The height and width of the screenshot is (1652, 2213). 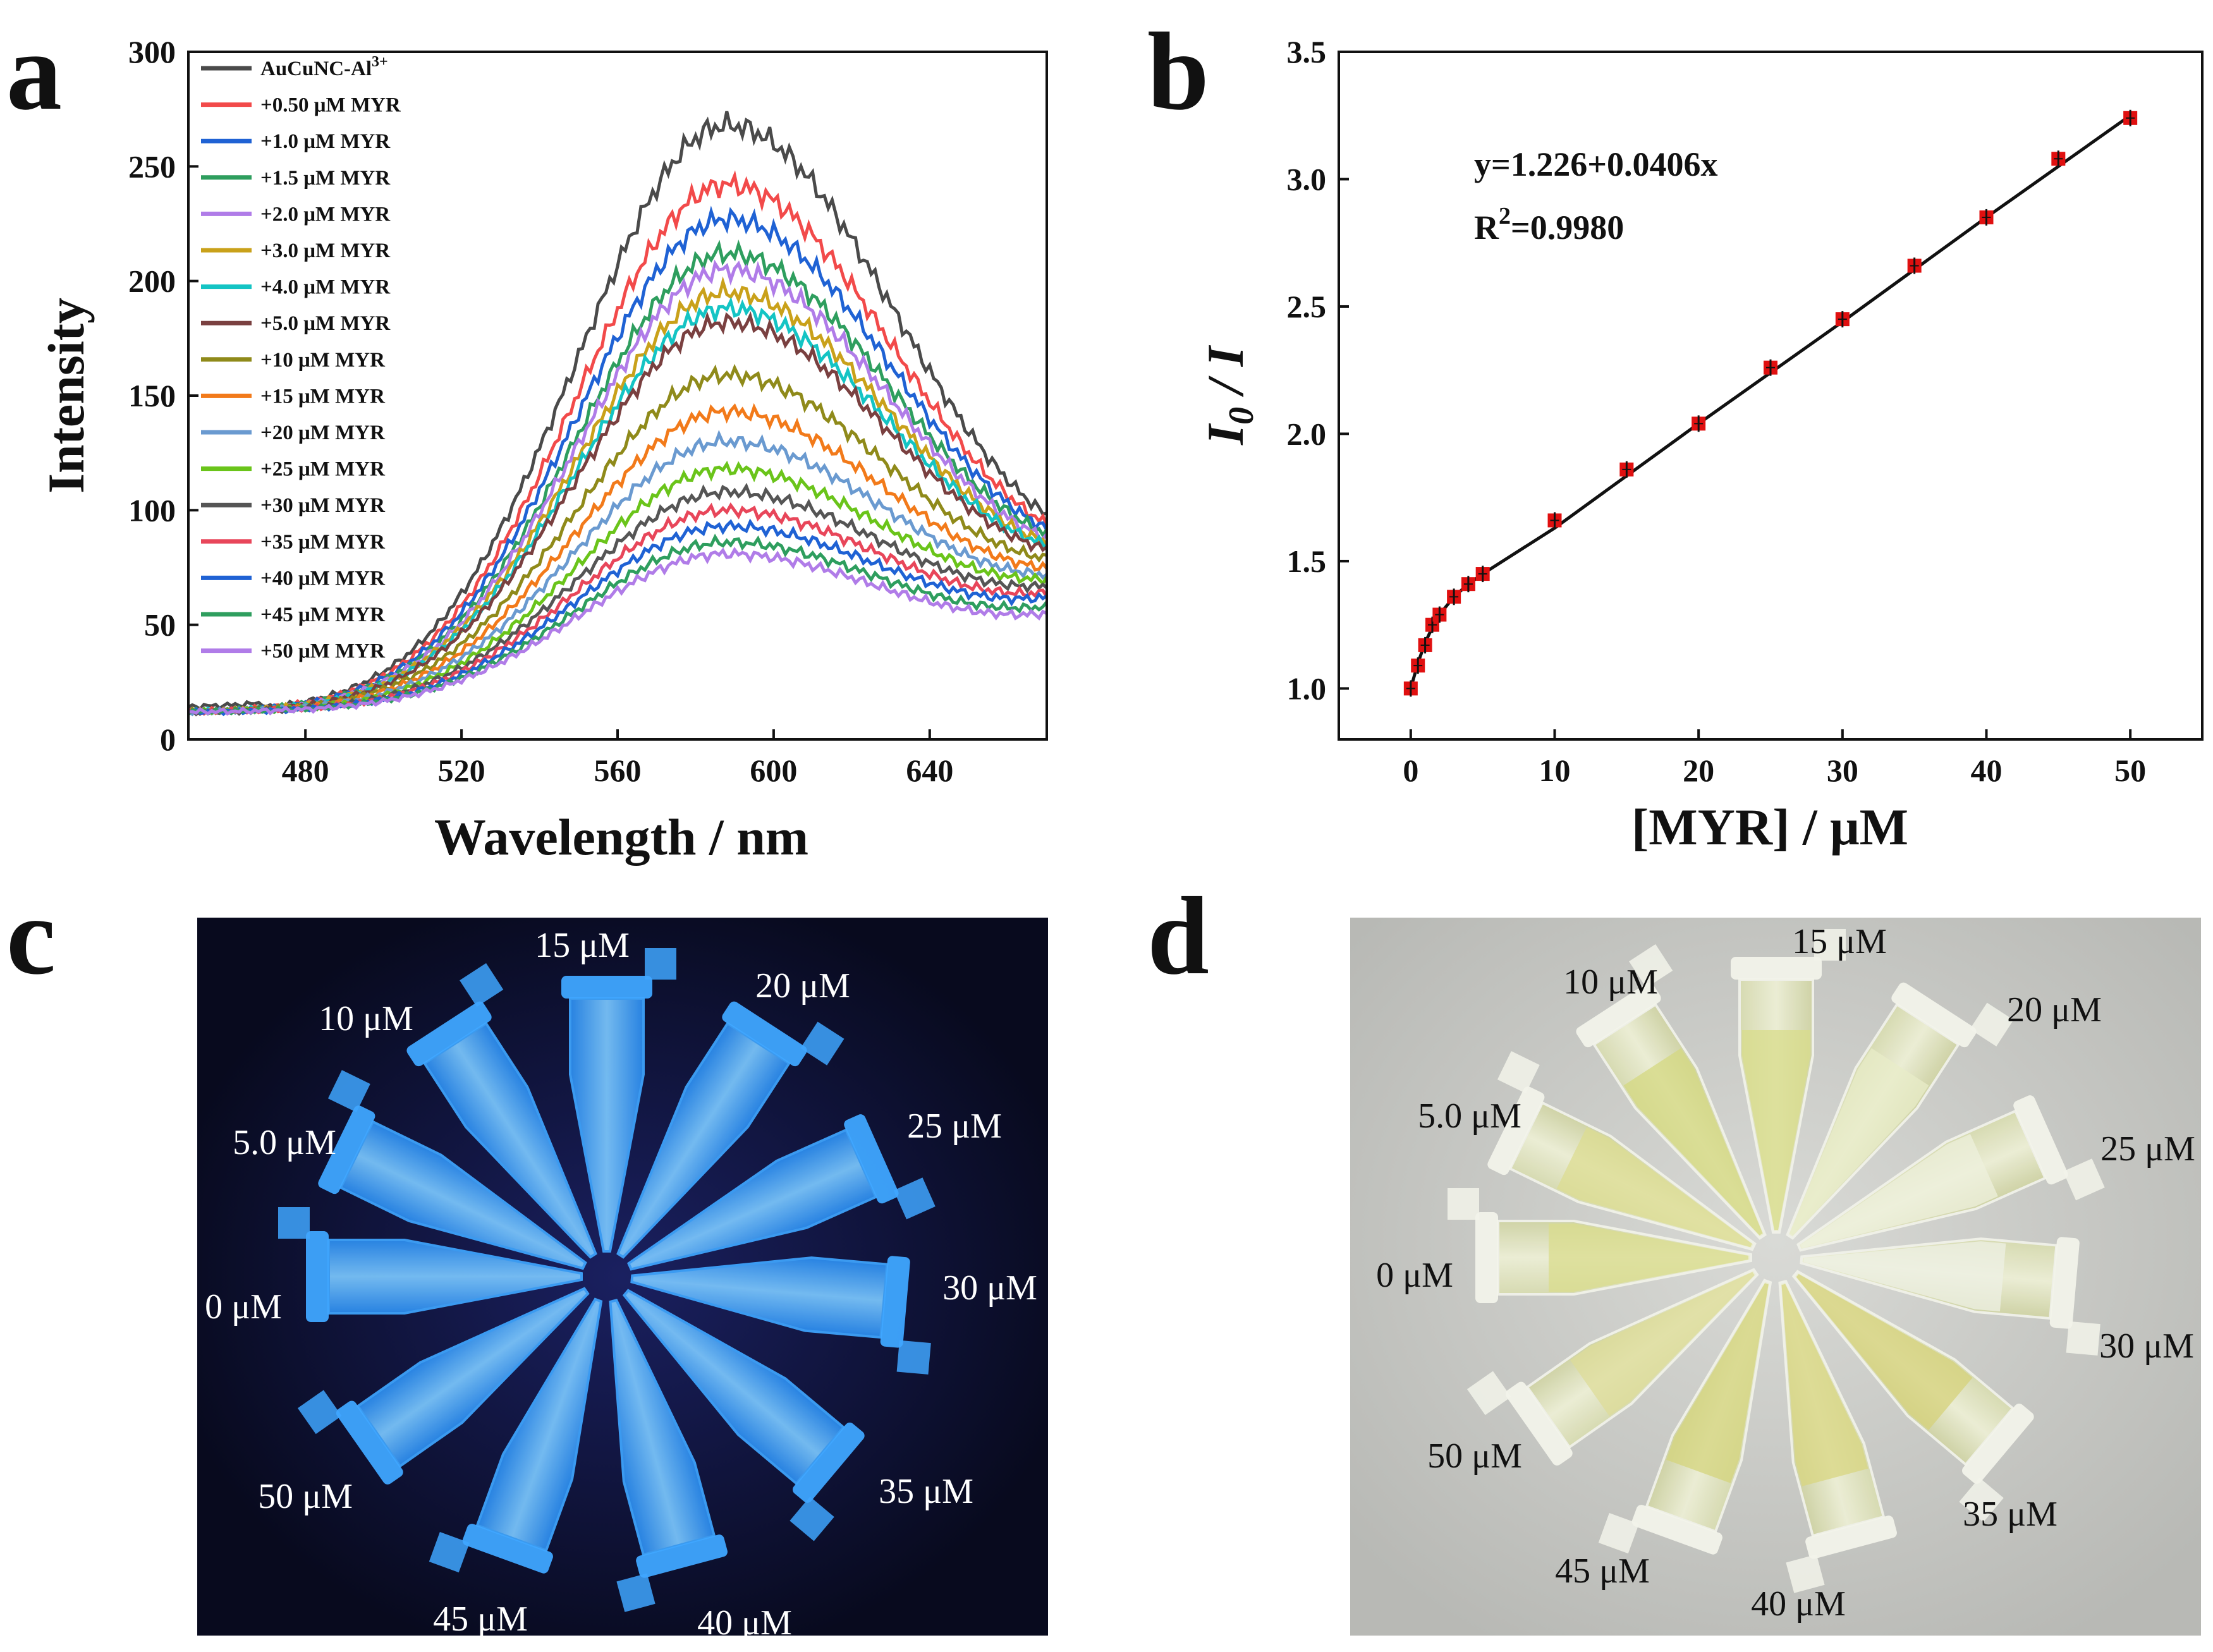 What do you see at coordinates (244, 1307) in the screenshot?
I see `tube-label: 0 μM` at bounding box center [244, 1307].